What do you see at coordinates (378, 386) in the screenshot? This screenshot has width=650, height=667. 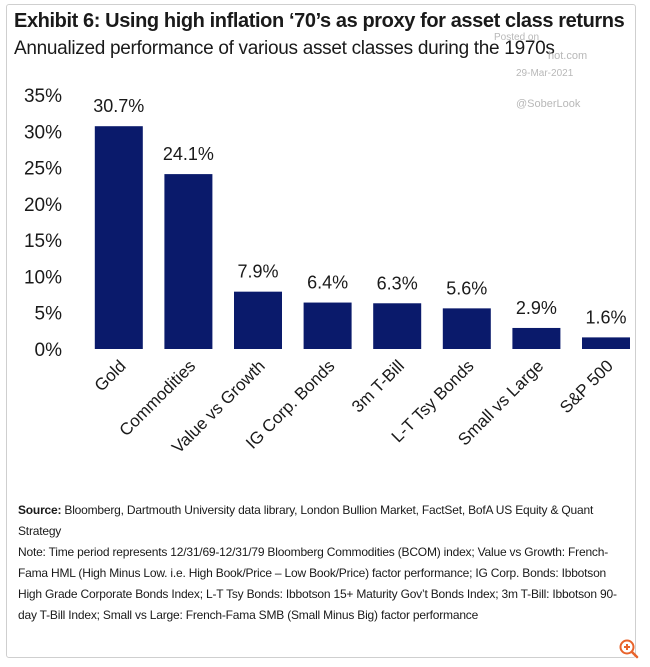 I see `x-category-label: 3m T-Bill` at bounding box center [378, 386].